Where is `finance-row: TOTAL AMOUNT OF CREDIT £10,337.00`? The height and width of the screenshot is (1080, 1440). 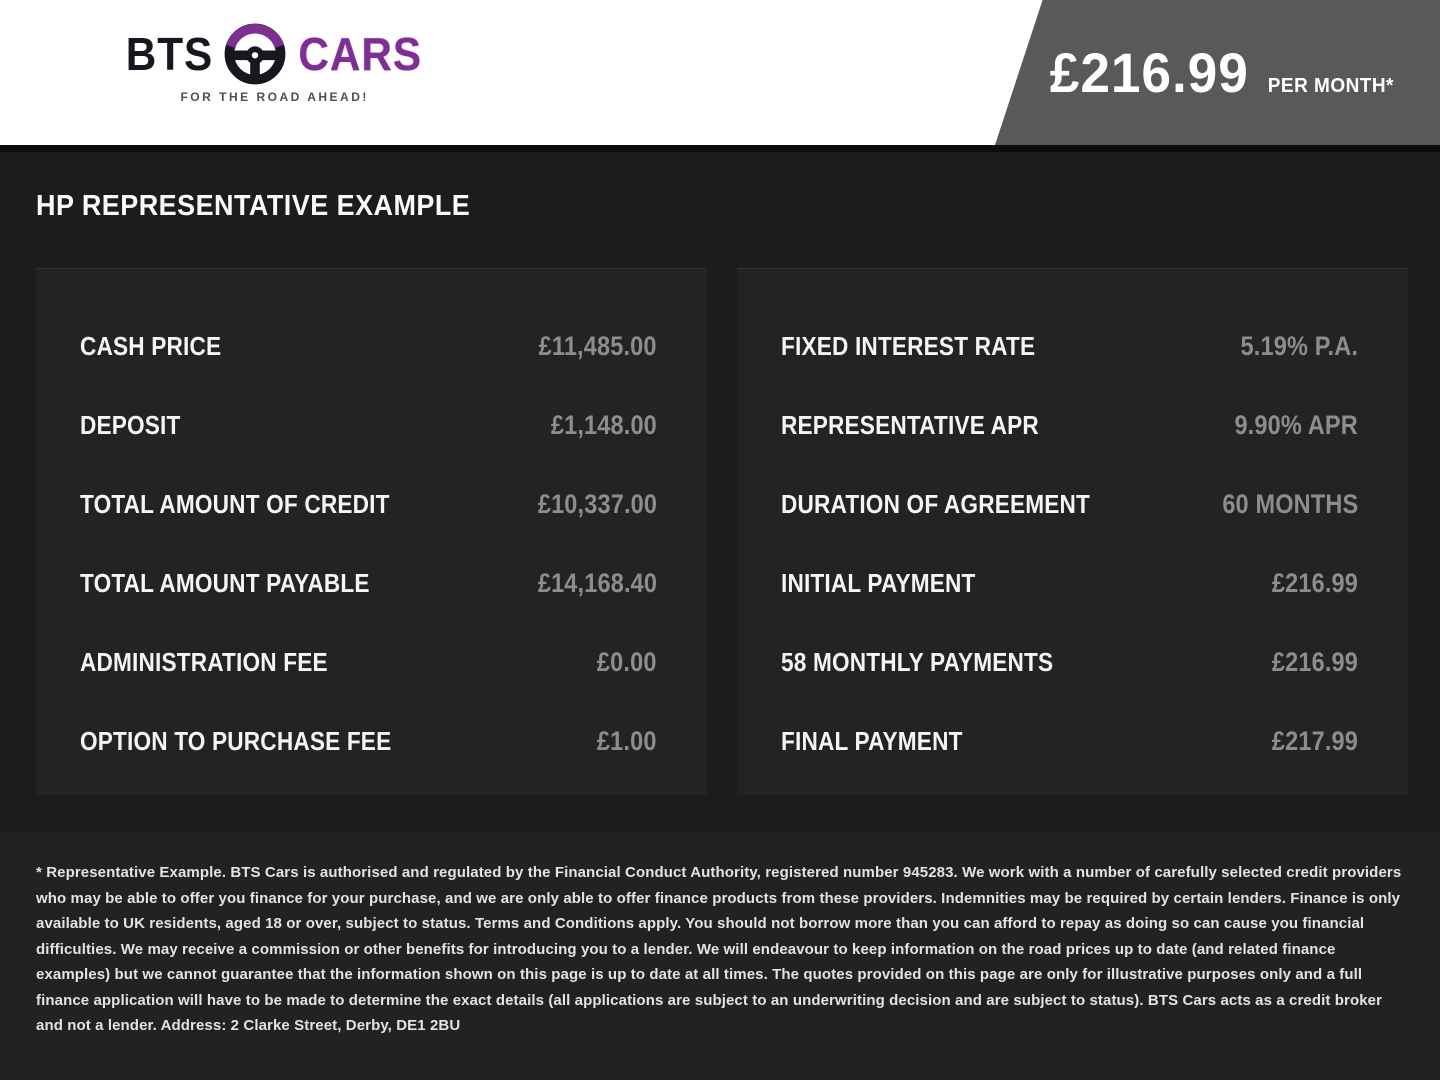
finance-row: TOTAL AMOUNT OF CREDIT £10,337.00 is located at coordinates (368, 504).